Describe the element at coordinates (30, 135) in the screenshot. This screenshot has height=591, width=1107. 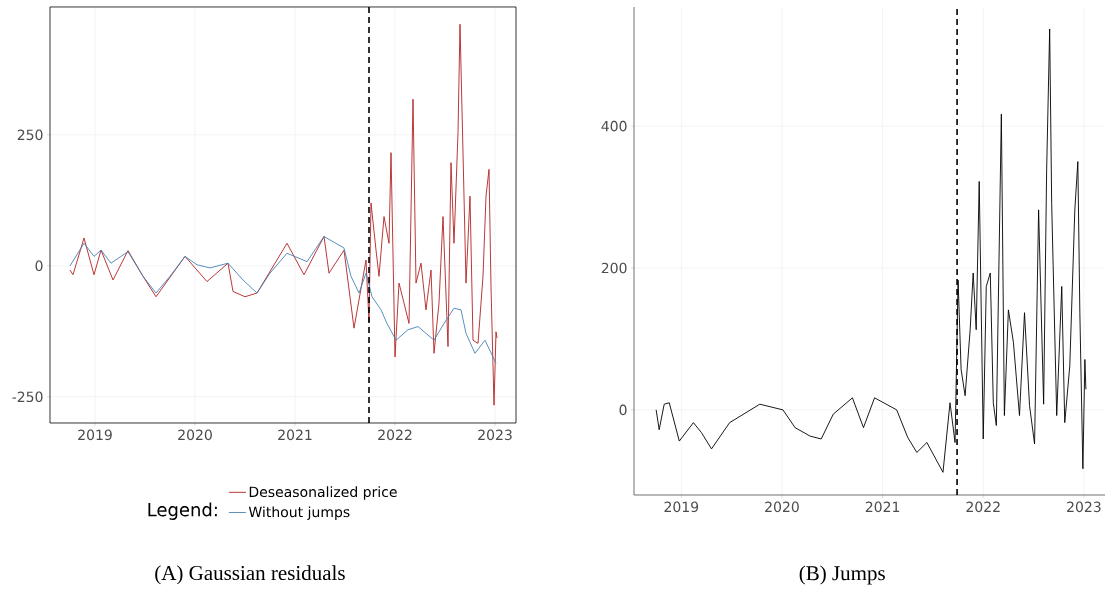
I see `y-tick-label: 250` at that location.